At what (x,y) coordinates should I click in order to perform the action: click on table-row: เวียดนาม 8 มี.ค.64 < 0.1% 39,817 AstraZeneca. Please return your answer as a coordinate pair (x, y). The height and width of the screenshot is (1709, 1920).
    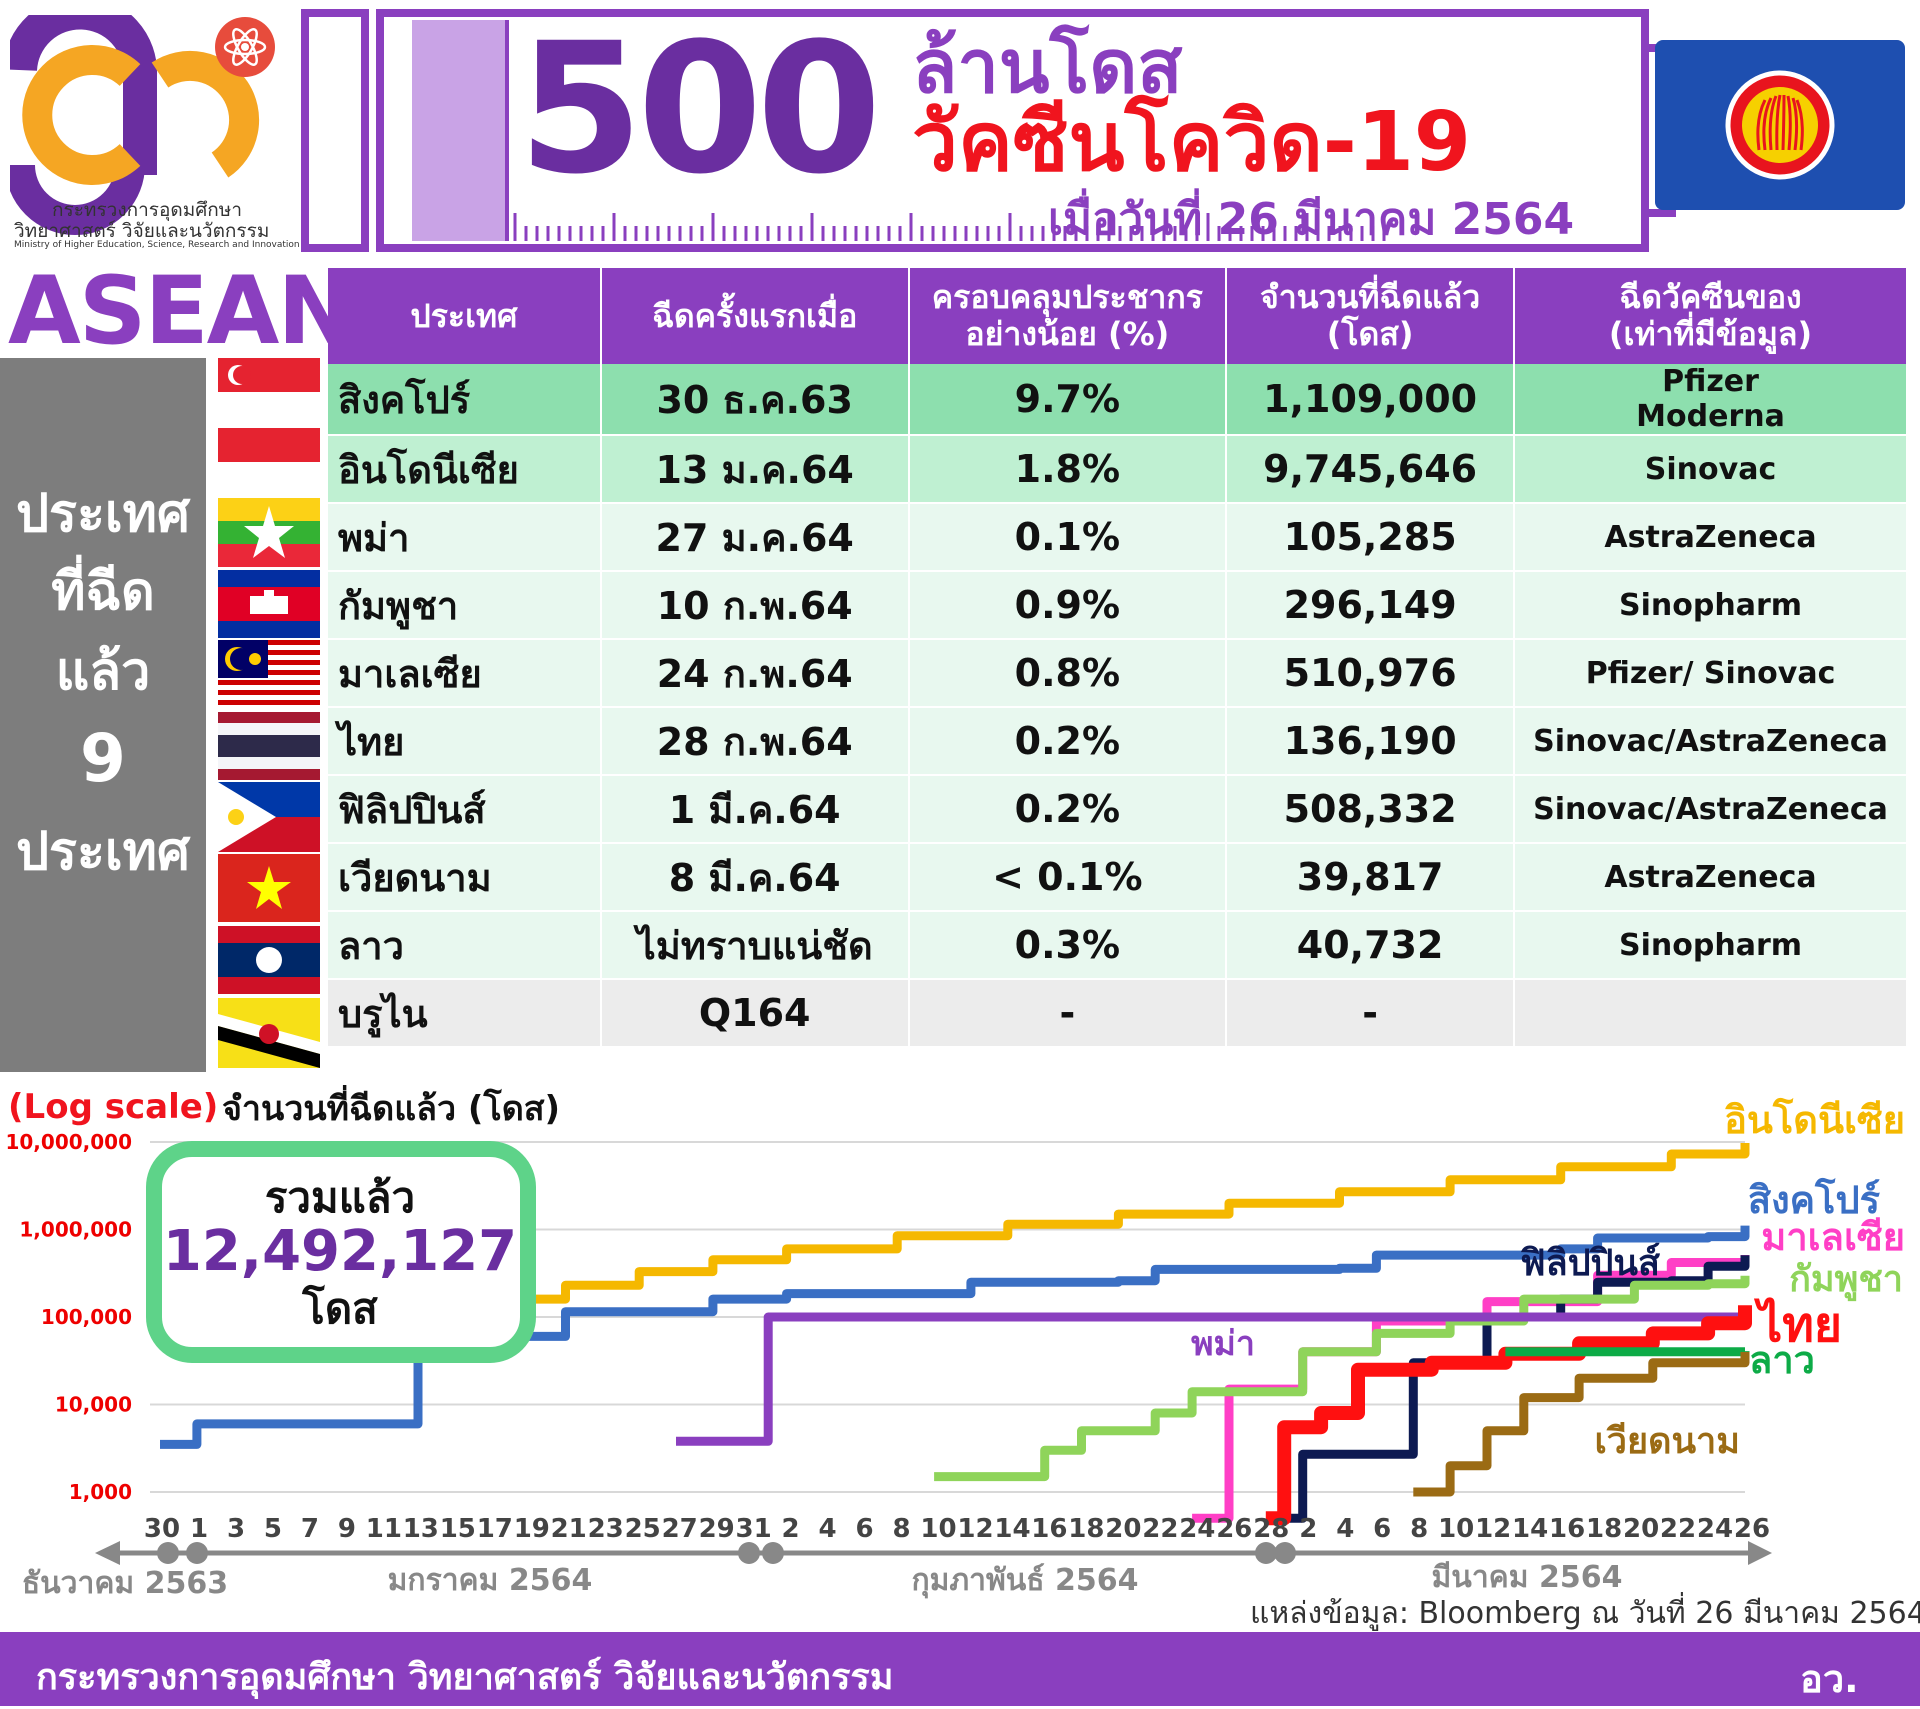
    Looking at the image, I should click on (1118, 877).